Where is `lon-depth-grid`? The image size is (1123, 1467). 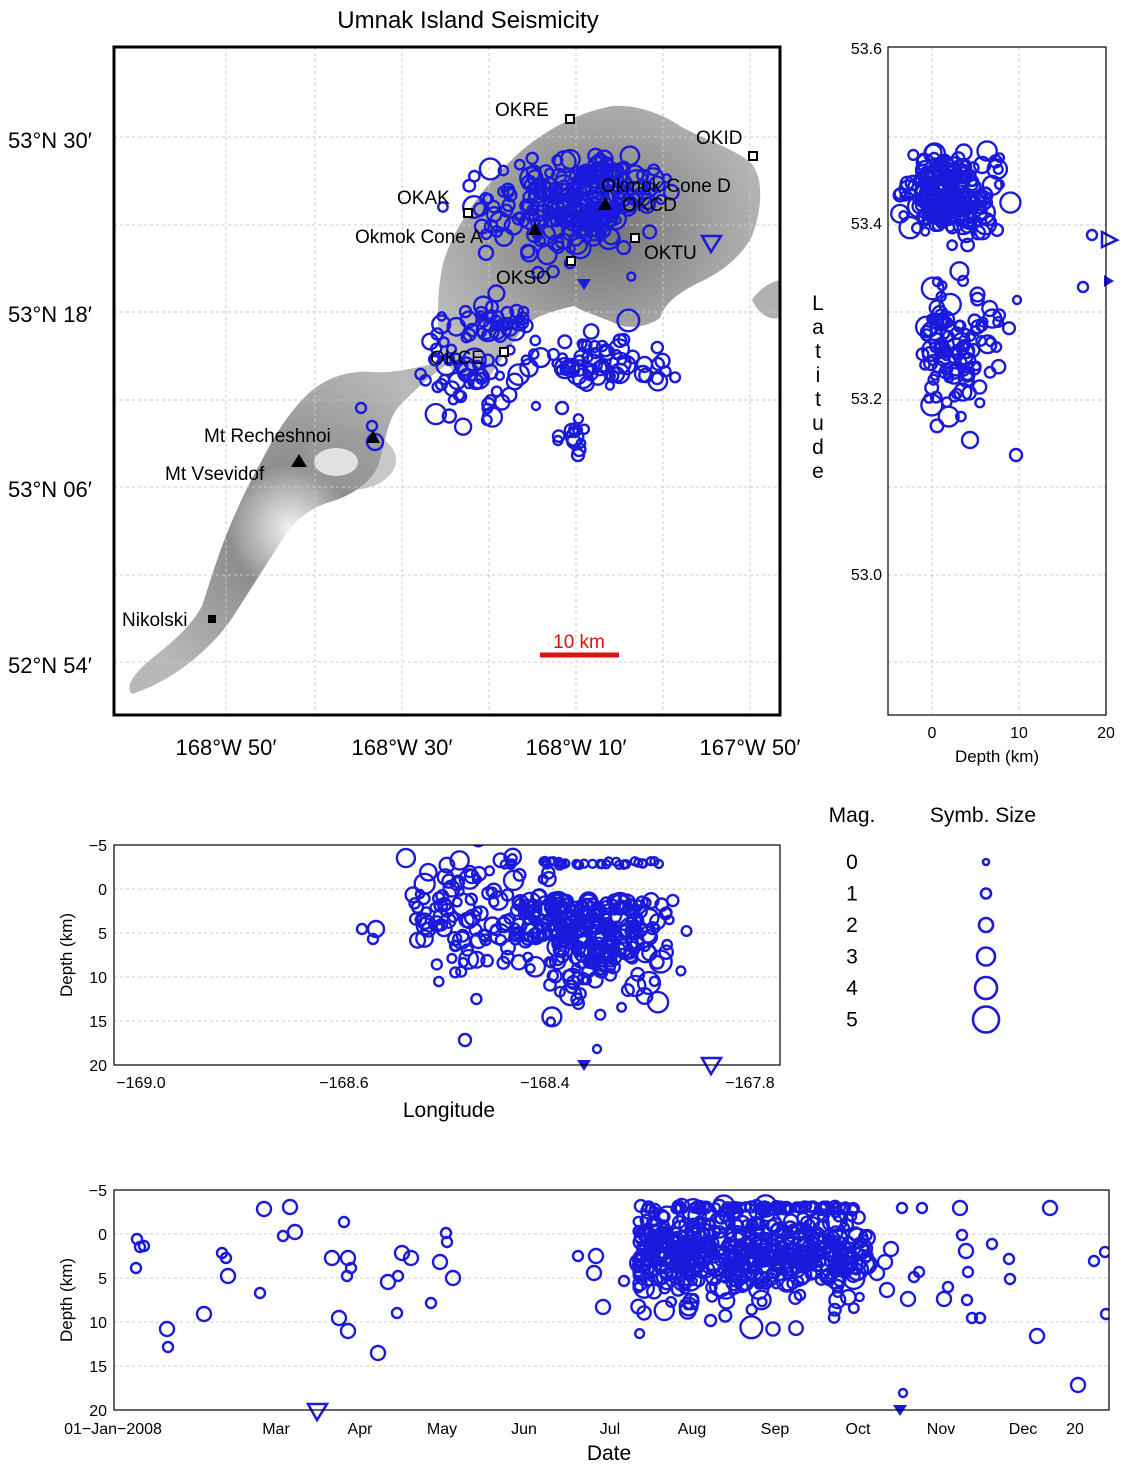
lon-depth-grid is located at coordinates (447, 955).